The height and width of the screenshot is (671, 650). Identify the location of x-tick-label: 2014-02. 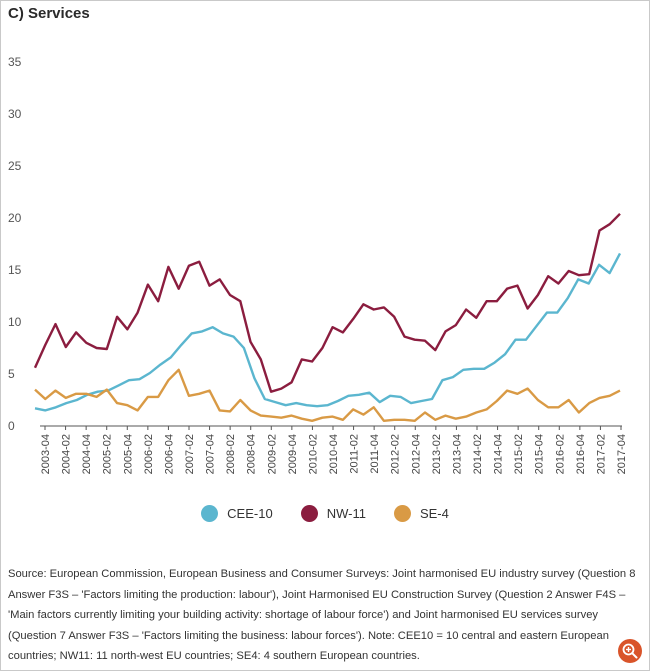
(478, 454).